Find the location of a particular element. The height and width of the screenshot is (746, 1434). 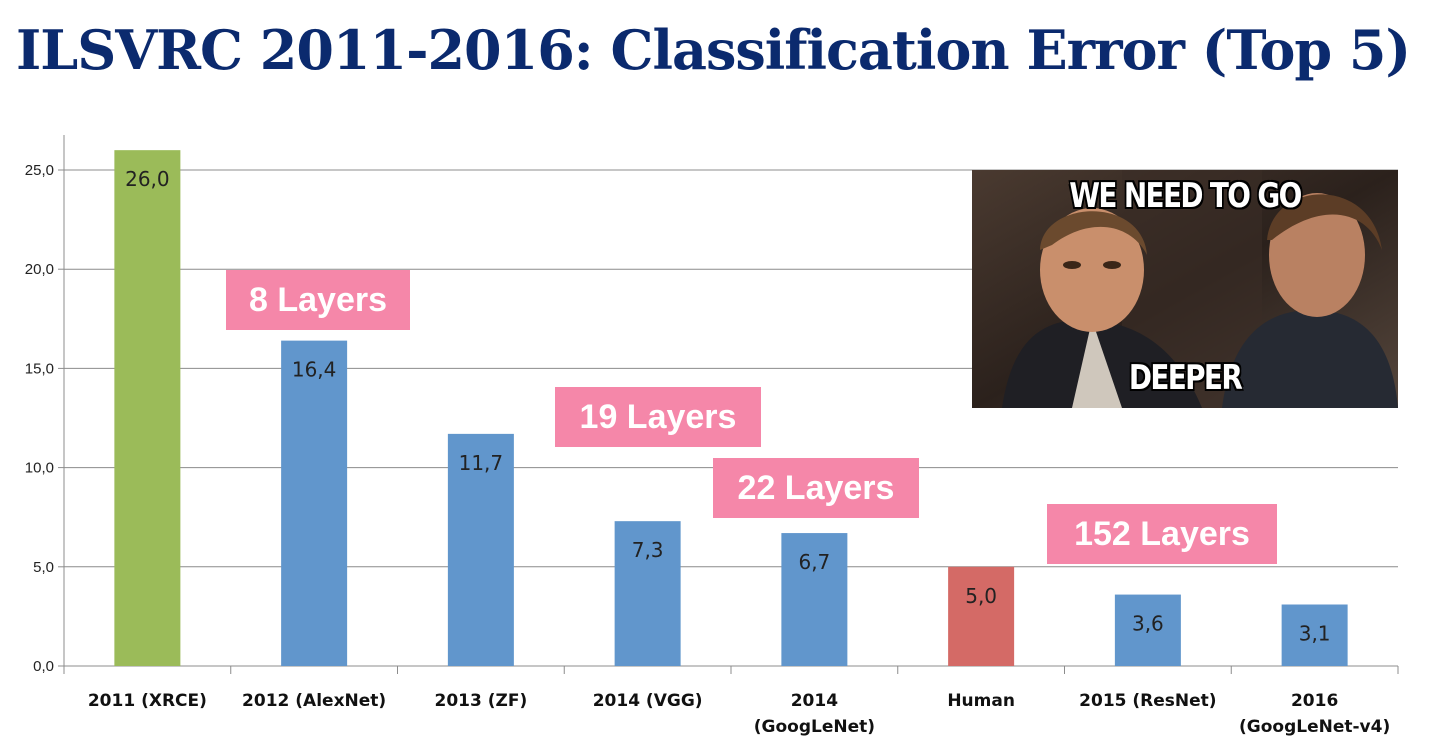

y-tick-label: 5,0 is located at coordinates (43, 567).